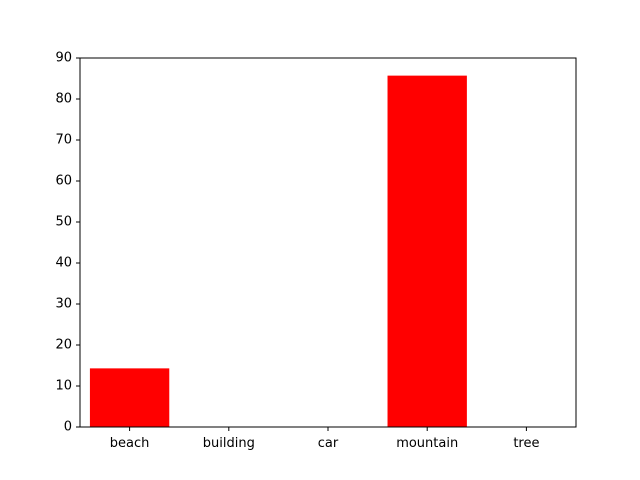 Image resolution: width=640 pixels, height=480 pixels. Describe the element at coordinates (68, 427) in the screenshot. I see `y-tick-label: 0` at that location.